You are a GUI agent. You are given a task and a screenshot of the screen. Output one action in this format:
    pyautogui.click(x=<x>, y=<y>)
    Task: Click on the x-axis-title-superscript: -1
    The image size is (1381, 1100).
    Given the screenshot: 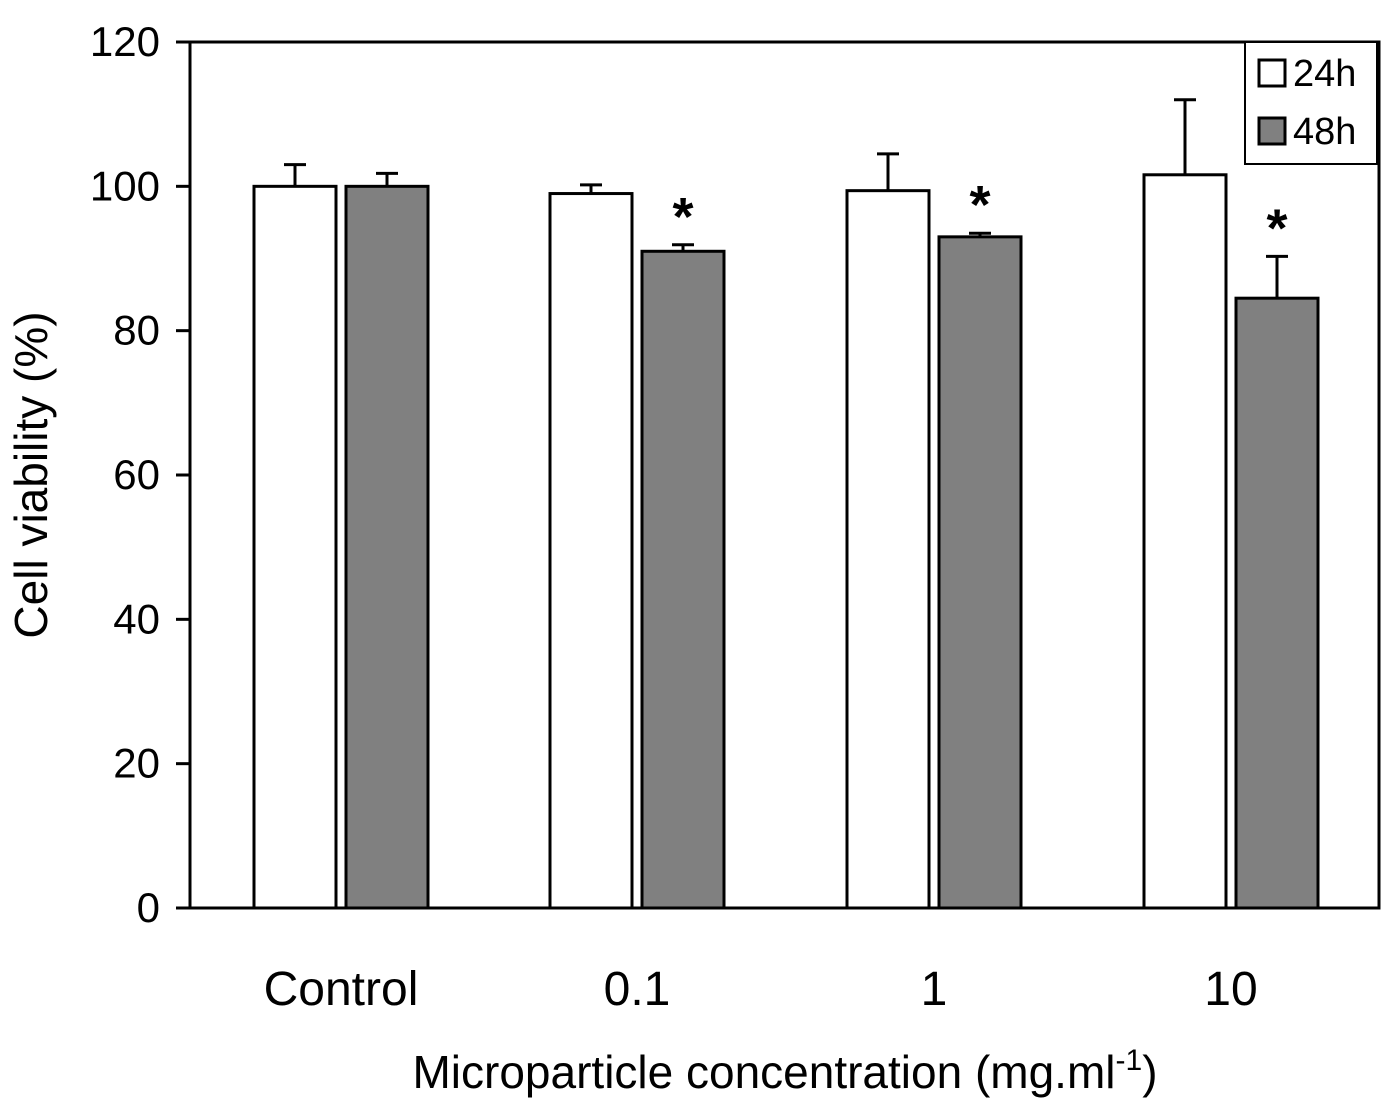 What is the action you would take?
    pyautogui.click(x=1129, y=1060)
    